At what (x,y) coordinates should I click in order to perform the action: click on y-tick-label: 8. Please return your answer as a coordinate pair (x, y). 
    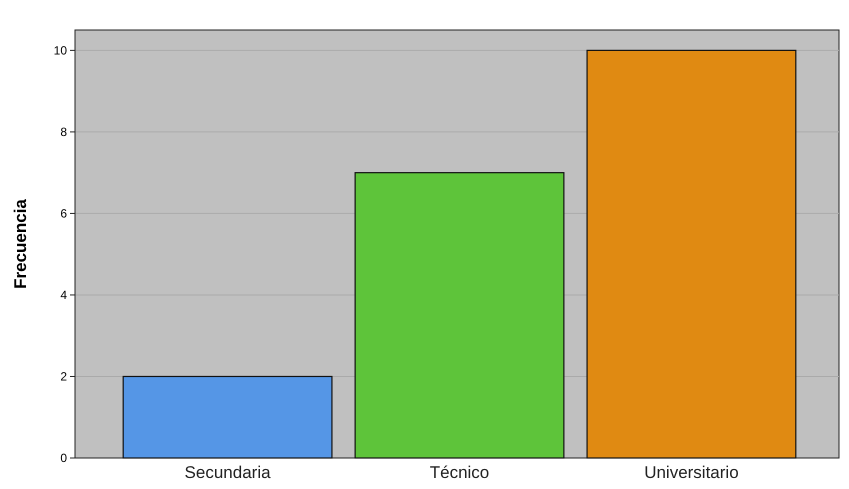
    Looking at the image, I should click on (64, 132).